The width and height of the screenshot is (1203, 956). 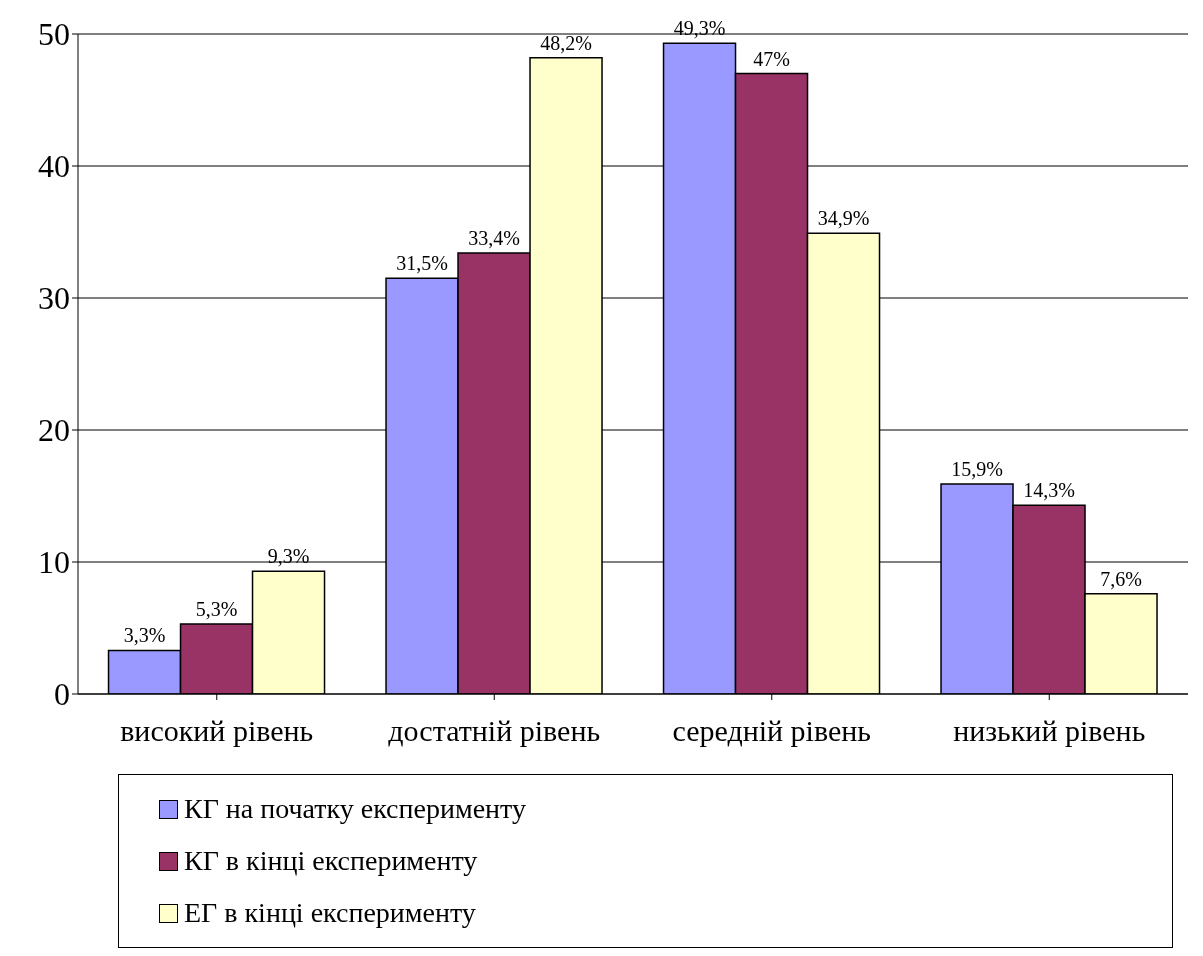 What do you see at coordinates (699, 28) in the screenshot?
I see `data-label: 49,3%` at bounding box center [699, 28].